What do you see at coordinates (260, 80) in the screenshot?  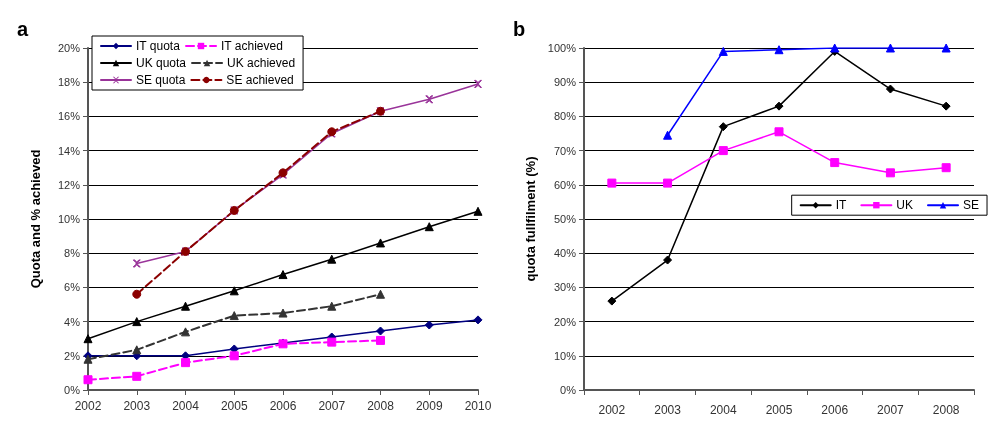 I see `legend-label: SE achieved` at bounding box center [260, 80].